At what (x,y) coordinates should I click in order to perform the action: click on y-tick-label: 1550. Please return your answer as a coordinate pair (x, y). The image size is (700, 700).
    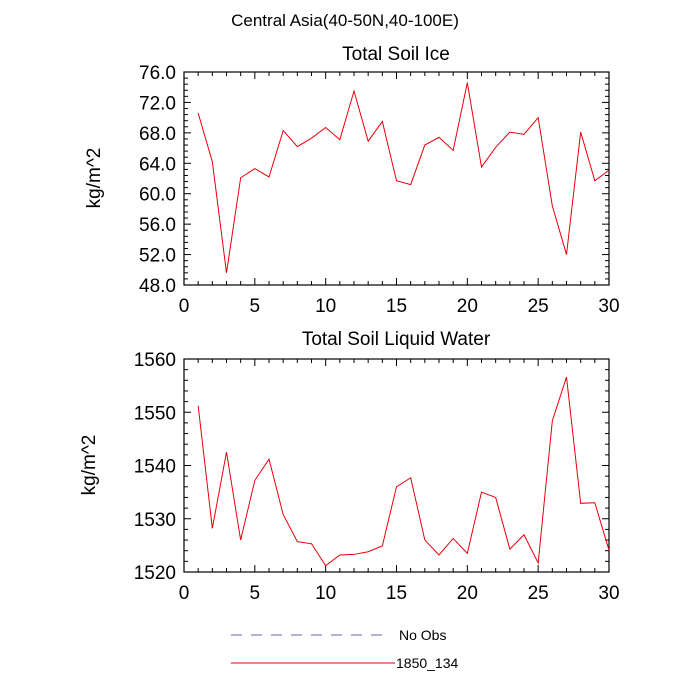
    Looking at the image, I should click on (155, 413).